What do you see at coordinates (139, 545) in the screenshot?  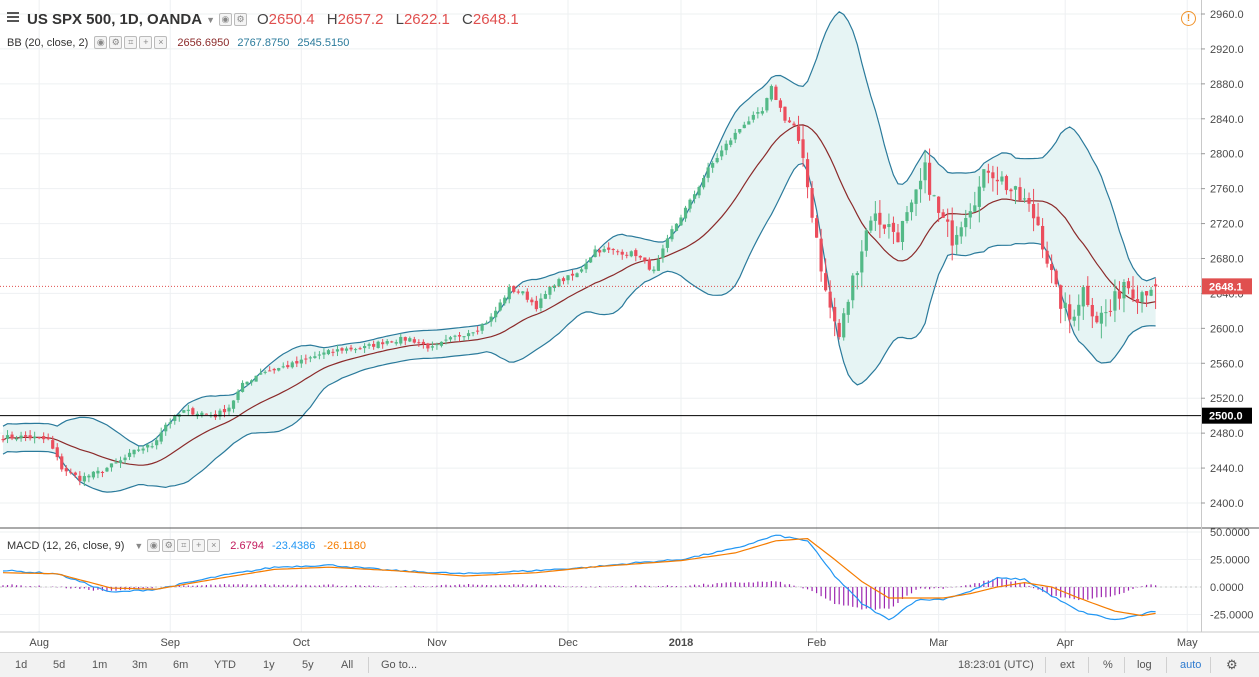 I see `chevron-down-icon: ▼` at bounding box center [139, 545].